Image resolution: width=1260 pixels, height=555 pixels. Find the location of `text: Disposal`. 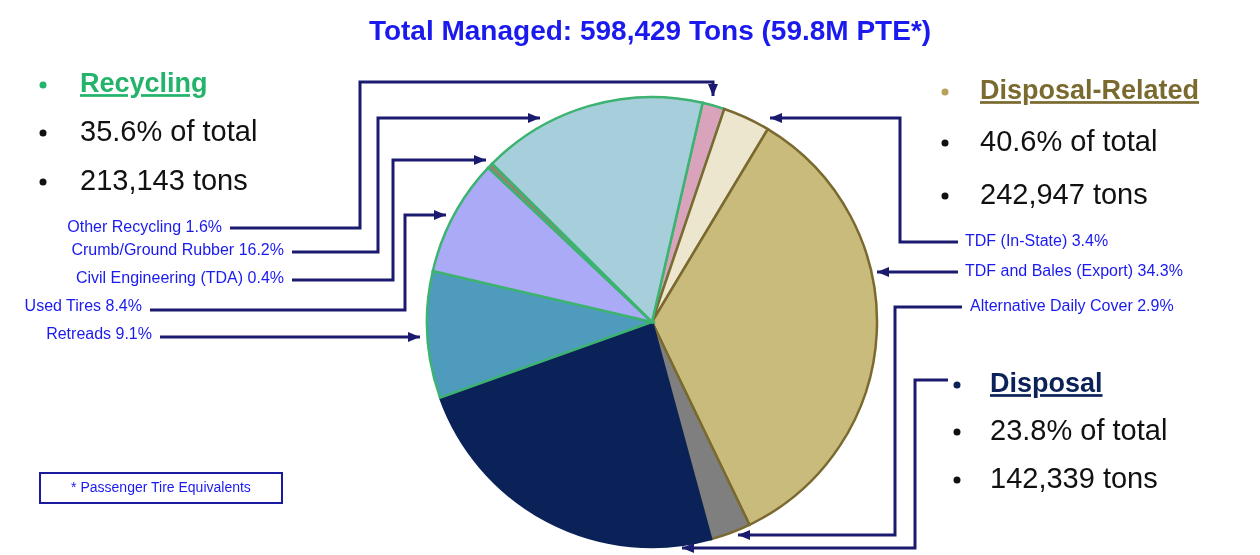

text: Disposal is located at coordinates (1046, 383).